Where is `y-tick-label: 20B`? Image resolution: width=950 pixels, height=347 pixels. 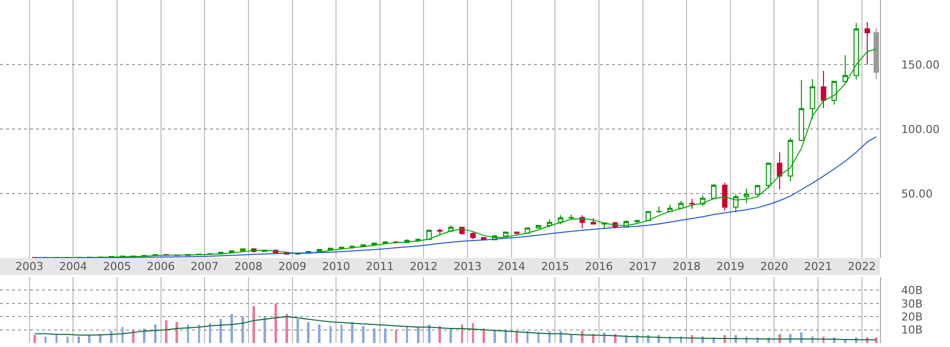
y-tick-label: 20B is located at coordinates (912, 317).